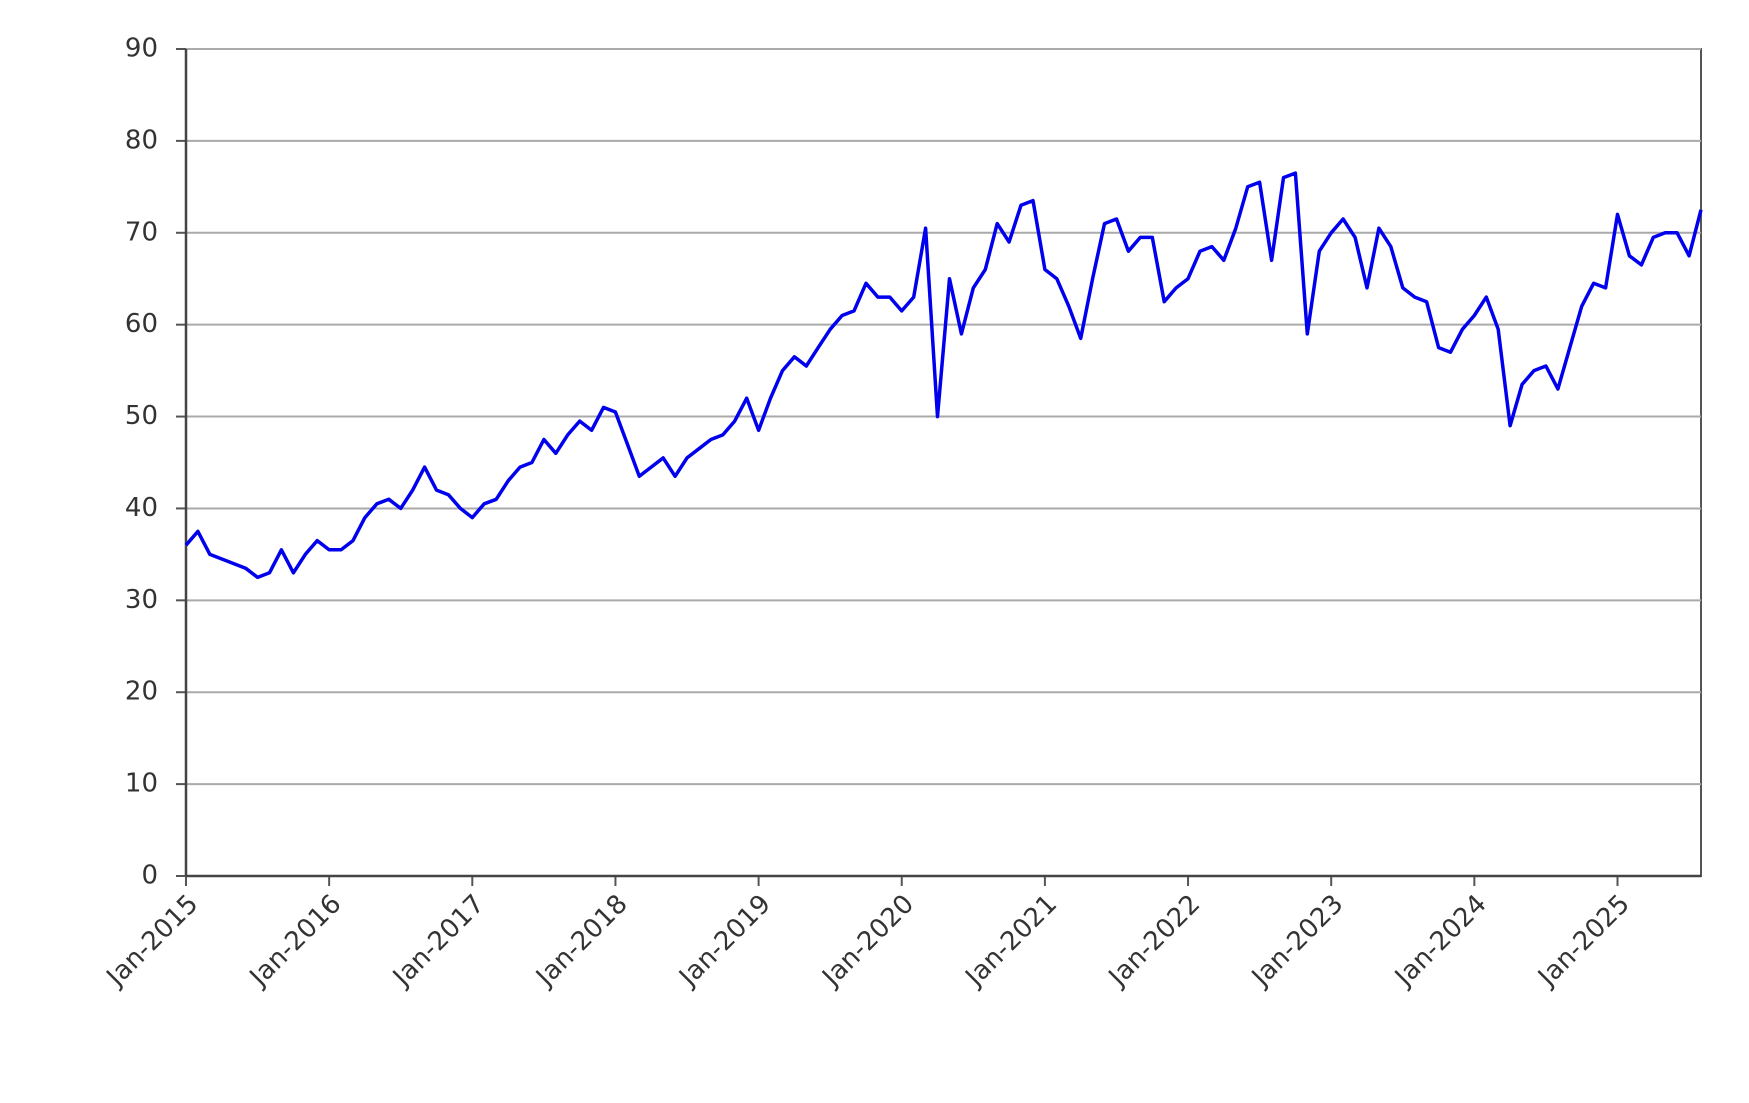  Describe the element at coordinates (1583, 941) in the screenshot. I see `x-tick-label: Jan-2025` at that location.